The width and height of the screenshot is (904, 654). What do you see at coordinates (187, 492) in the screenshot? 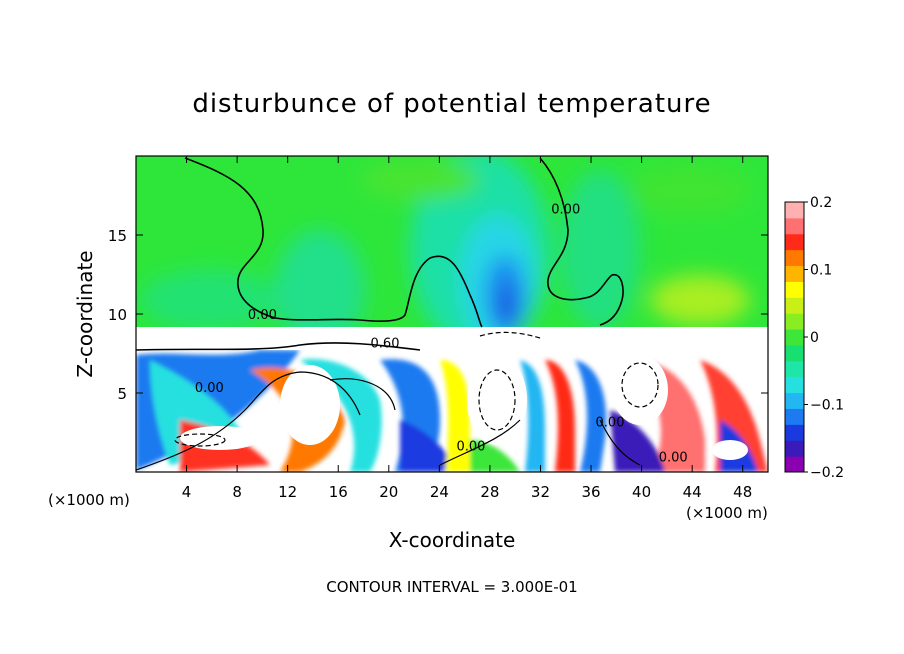
I see `x-tick-label: 4` at bounding box center [187, 492].